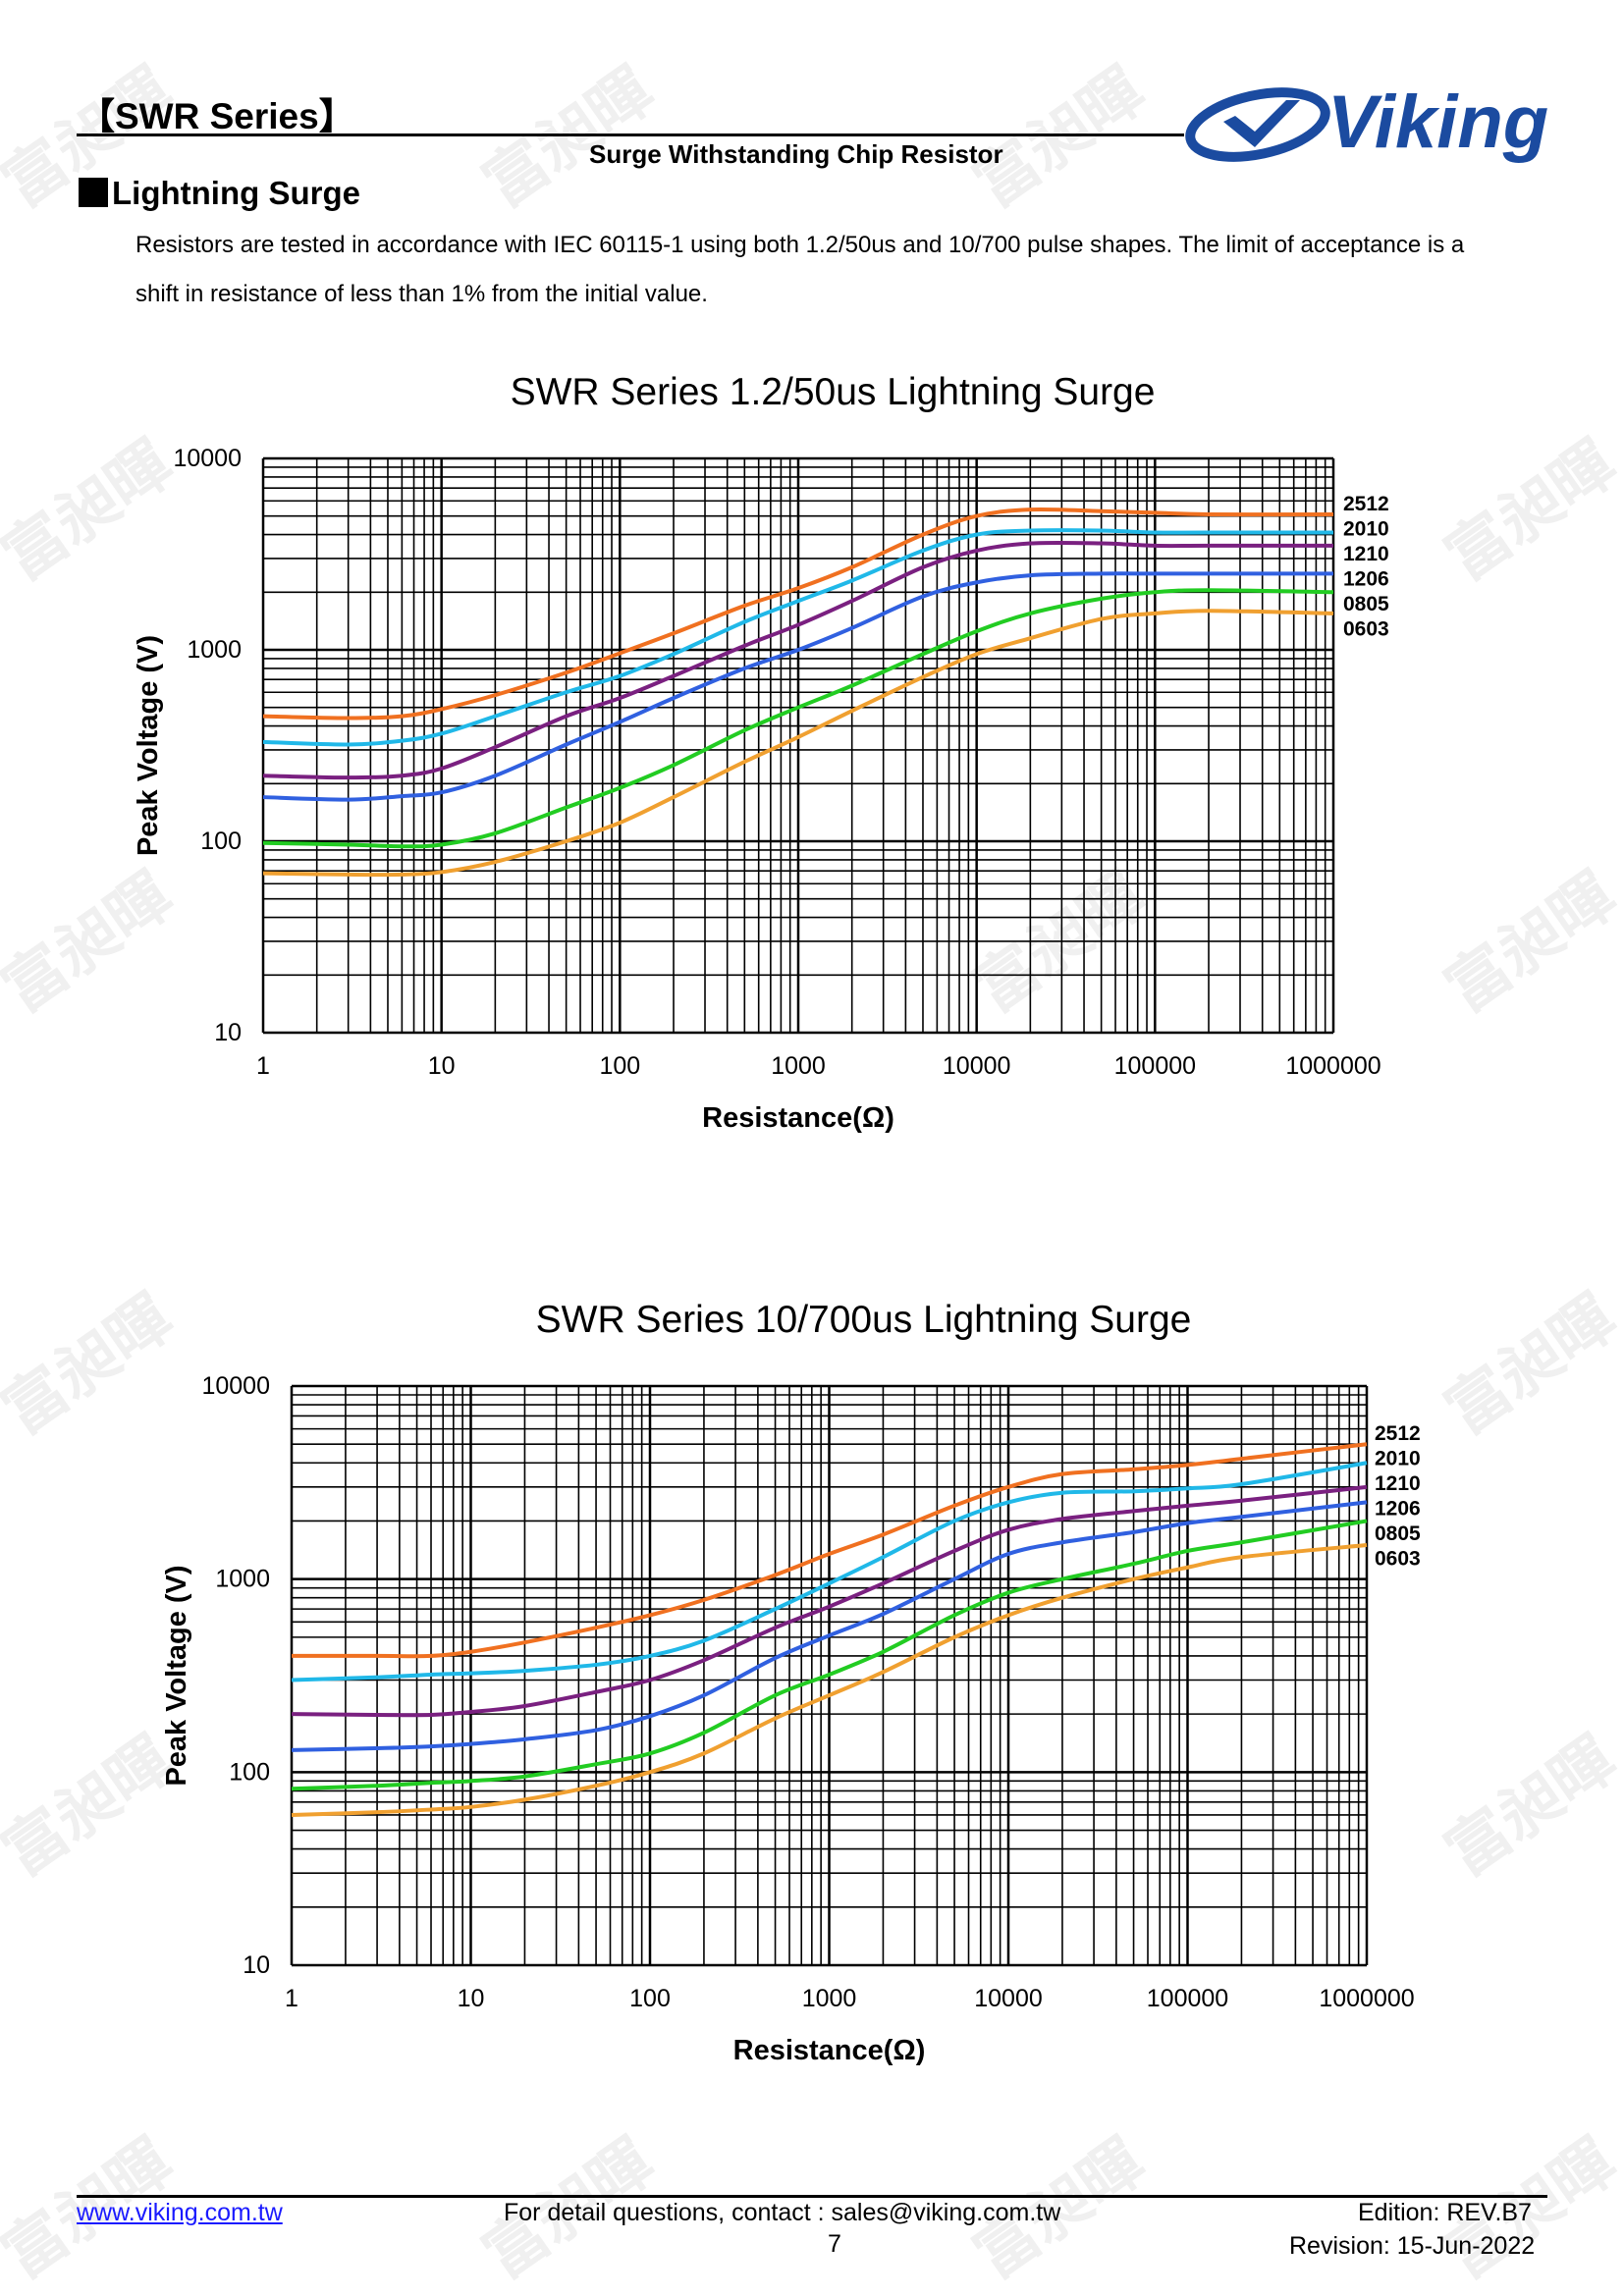 Image resolution: width=1624 pixels, height=2296 pixels. Describe the element at coordinates (1445, 2213) in the screenshot. I see `edition-text: Edition: REV.B7` at that location.